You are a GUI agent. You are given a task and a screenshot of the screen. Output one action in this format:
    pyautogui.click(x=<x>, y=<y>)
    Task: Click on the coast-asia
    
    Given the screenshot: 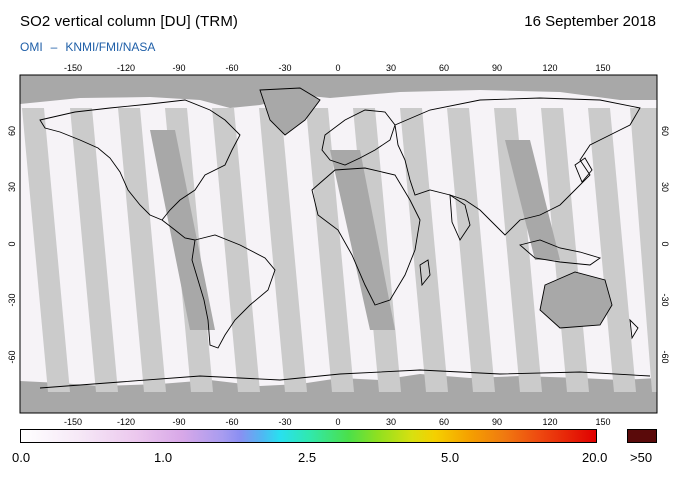 What is the action you would take?
    pyautogui.click(x=517, y=166)
    